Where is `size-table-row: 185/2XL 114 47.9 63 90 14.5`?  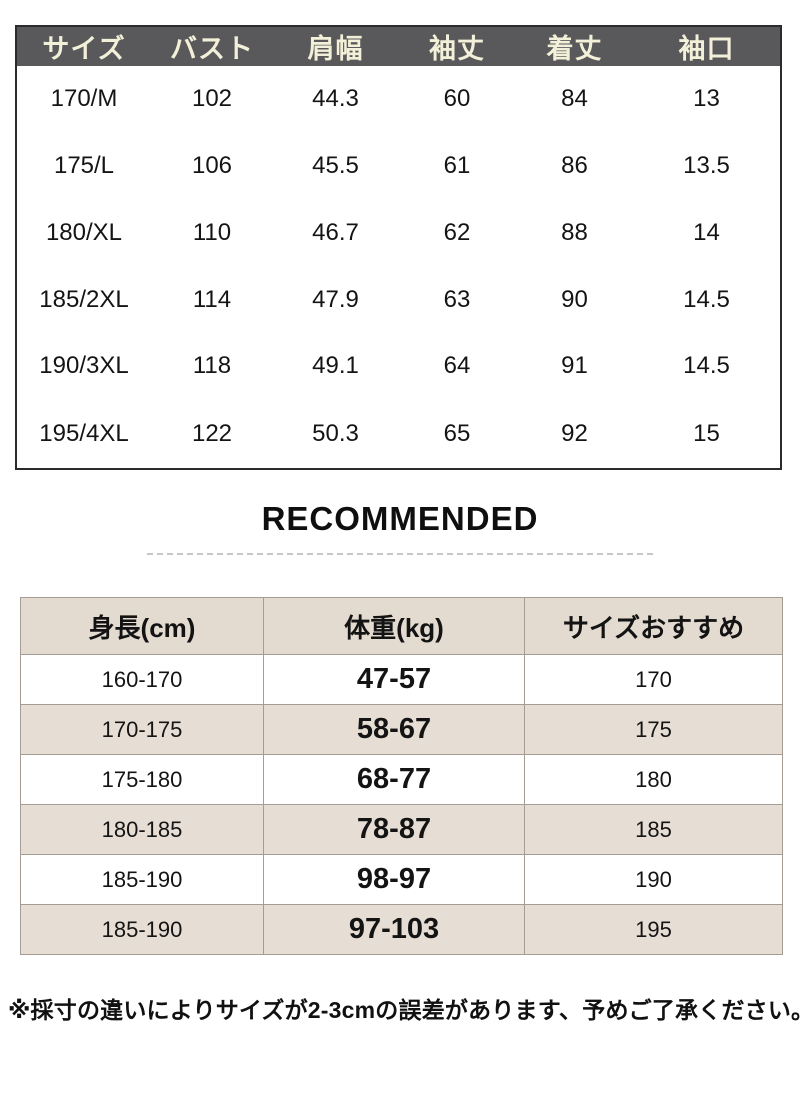
size-table-row: 185/2XL 114 47.9 63 90 14.5 is located at coordinates (398, 299).